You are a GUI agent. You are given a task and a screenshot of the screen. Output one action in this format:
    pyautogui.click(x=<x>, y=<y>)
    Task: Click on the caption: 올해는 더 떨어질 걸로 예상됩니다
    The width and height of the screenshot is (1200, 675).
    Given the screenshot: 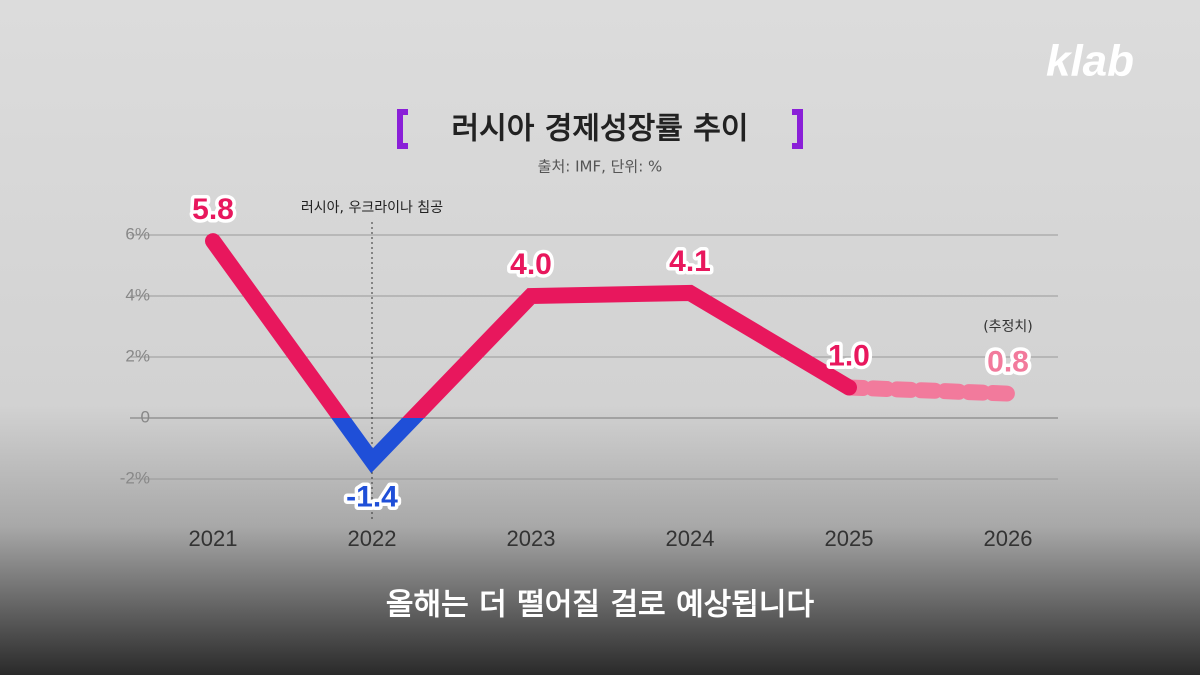 What is the action you would take?
    pyautogui.click(x=600, y=605)
    